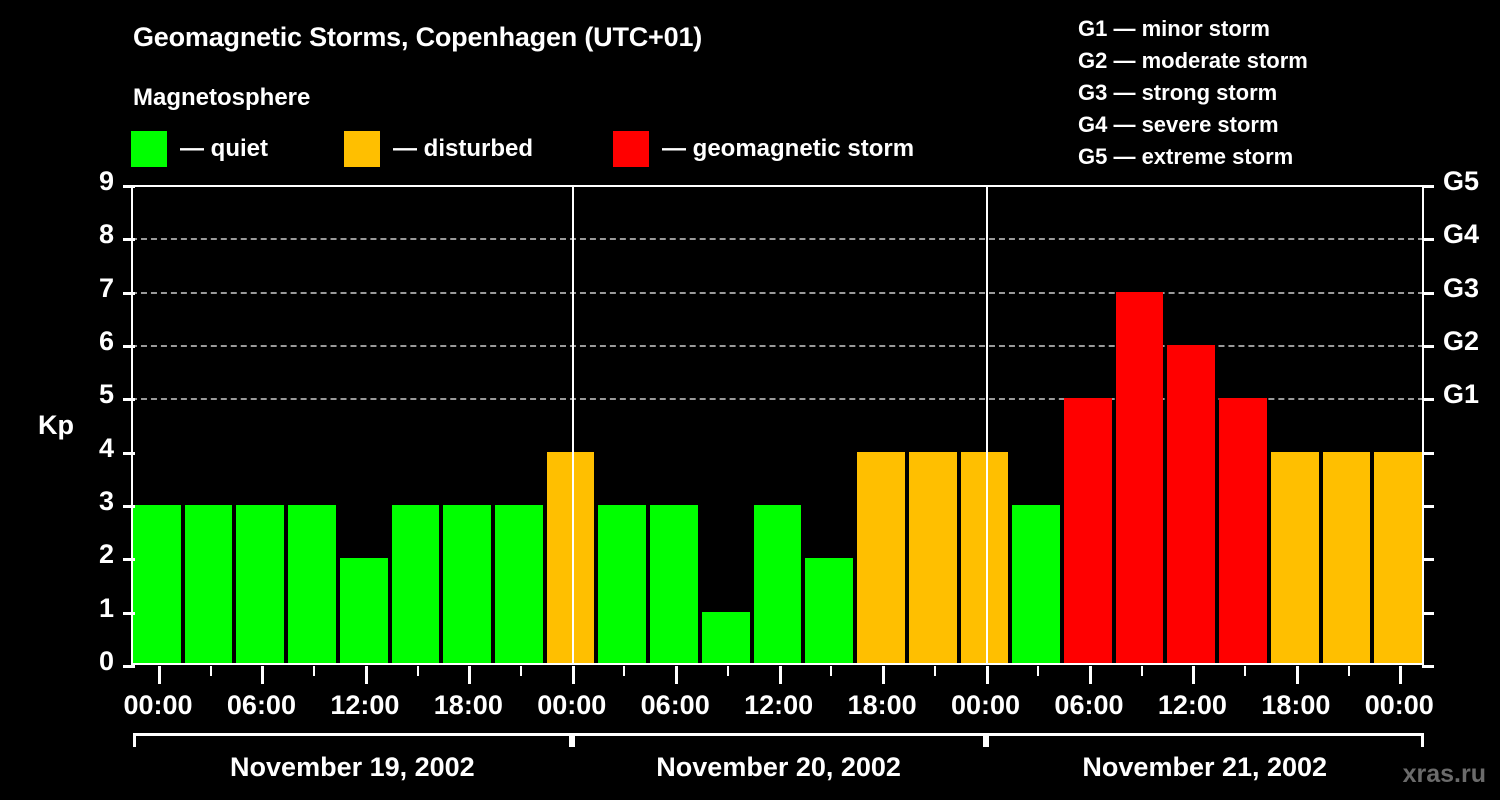  Describe the element at coordinates (675, 705) in the screenshot. I see `x-tick-label-5: 06:00` at that location.